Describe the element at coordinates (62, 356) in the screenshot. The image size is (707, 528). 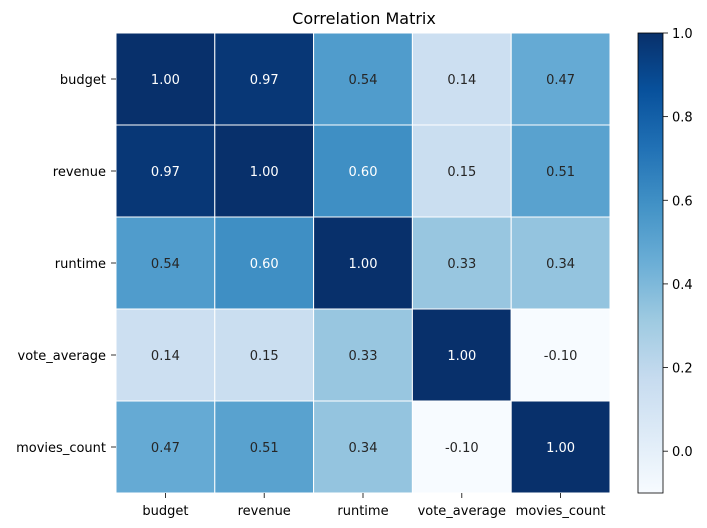
I see `y-tick-label: vote_average` at that location.